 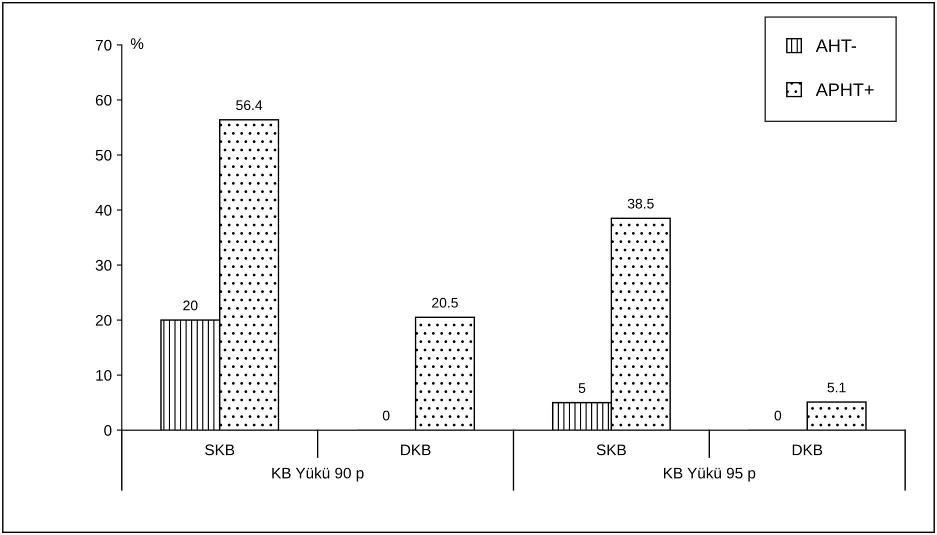 What do you see at coordinates (103, 210) in the screenshot?
I see `y-tick-label: 40` at bounding box center [103, 210].